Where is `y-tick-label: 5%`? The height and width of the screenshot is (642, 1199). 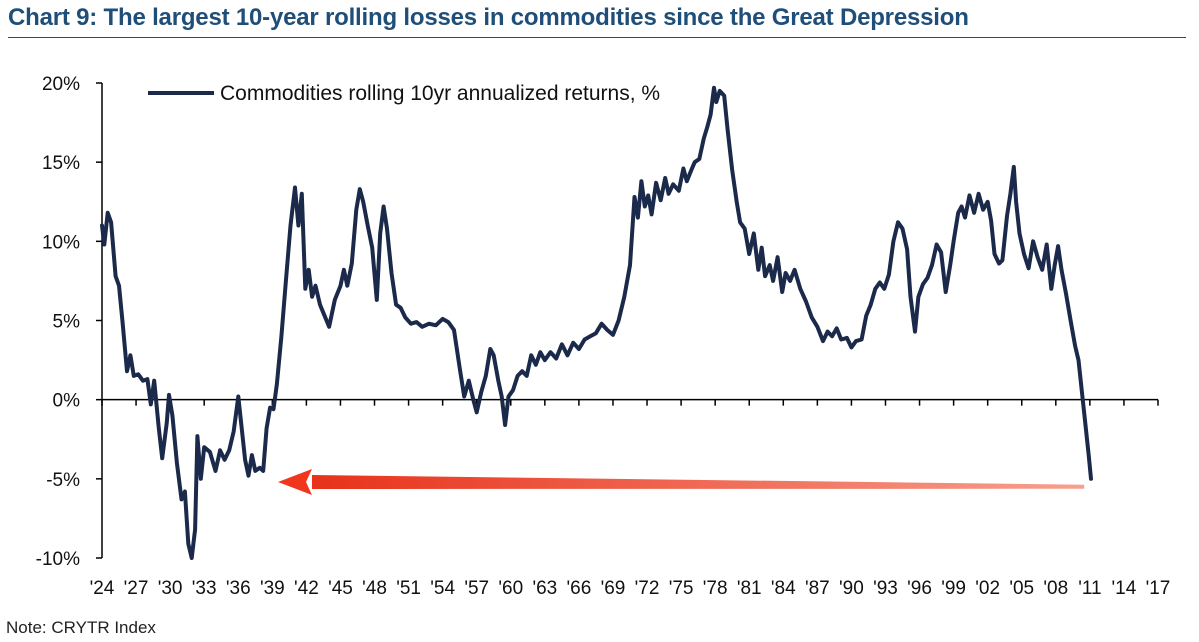
y-tick-label: 5% is located at coordinates (67, 322).